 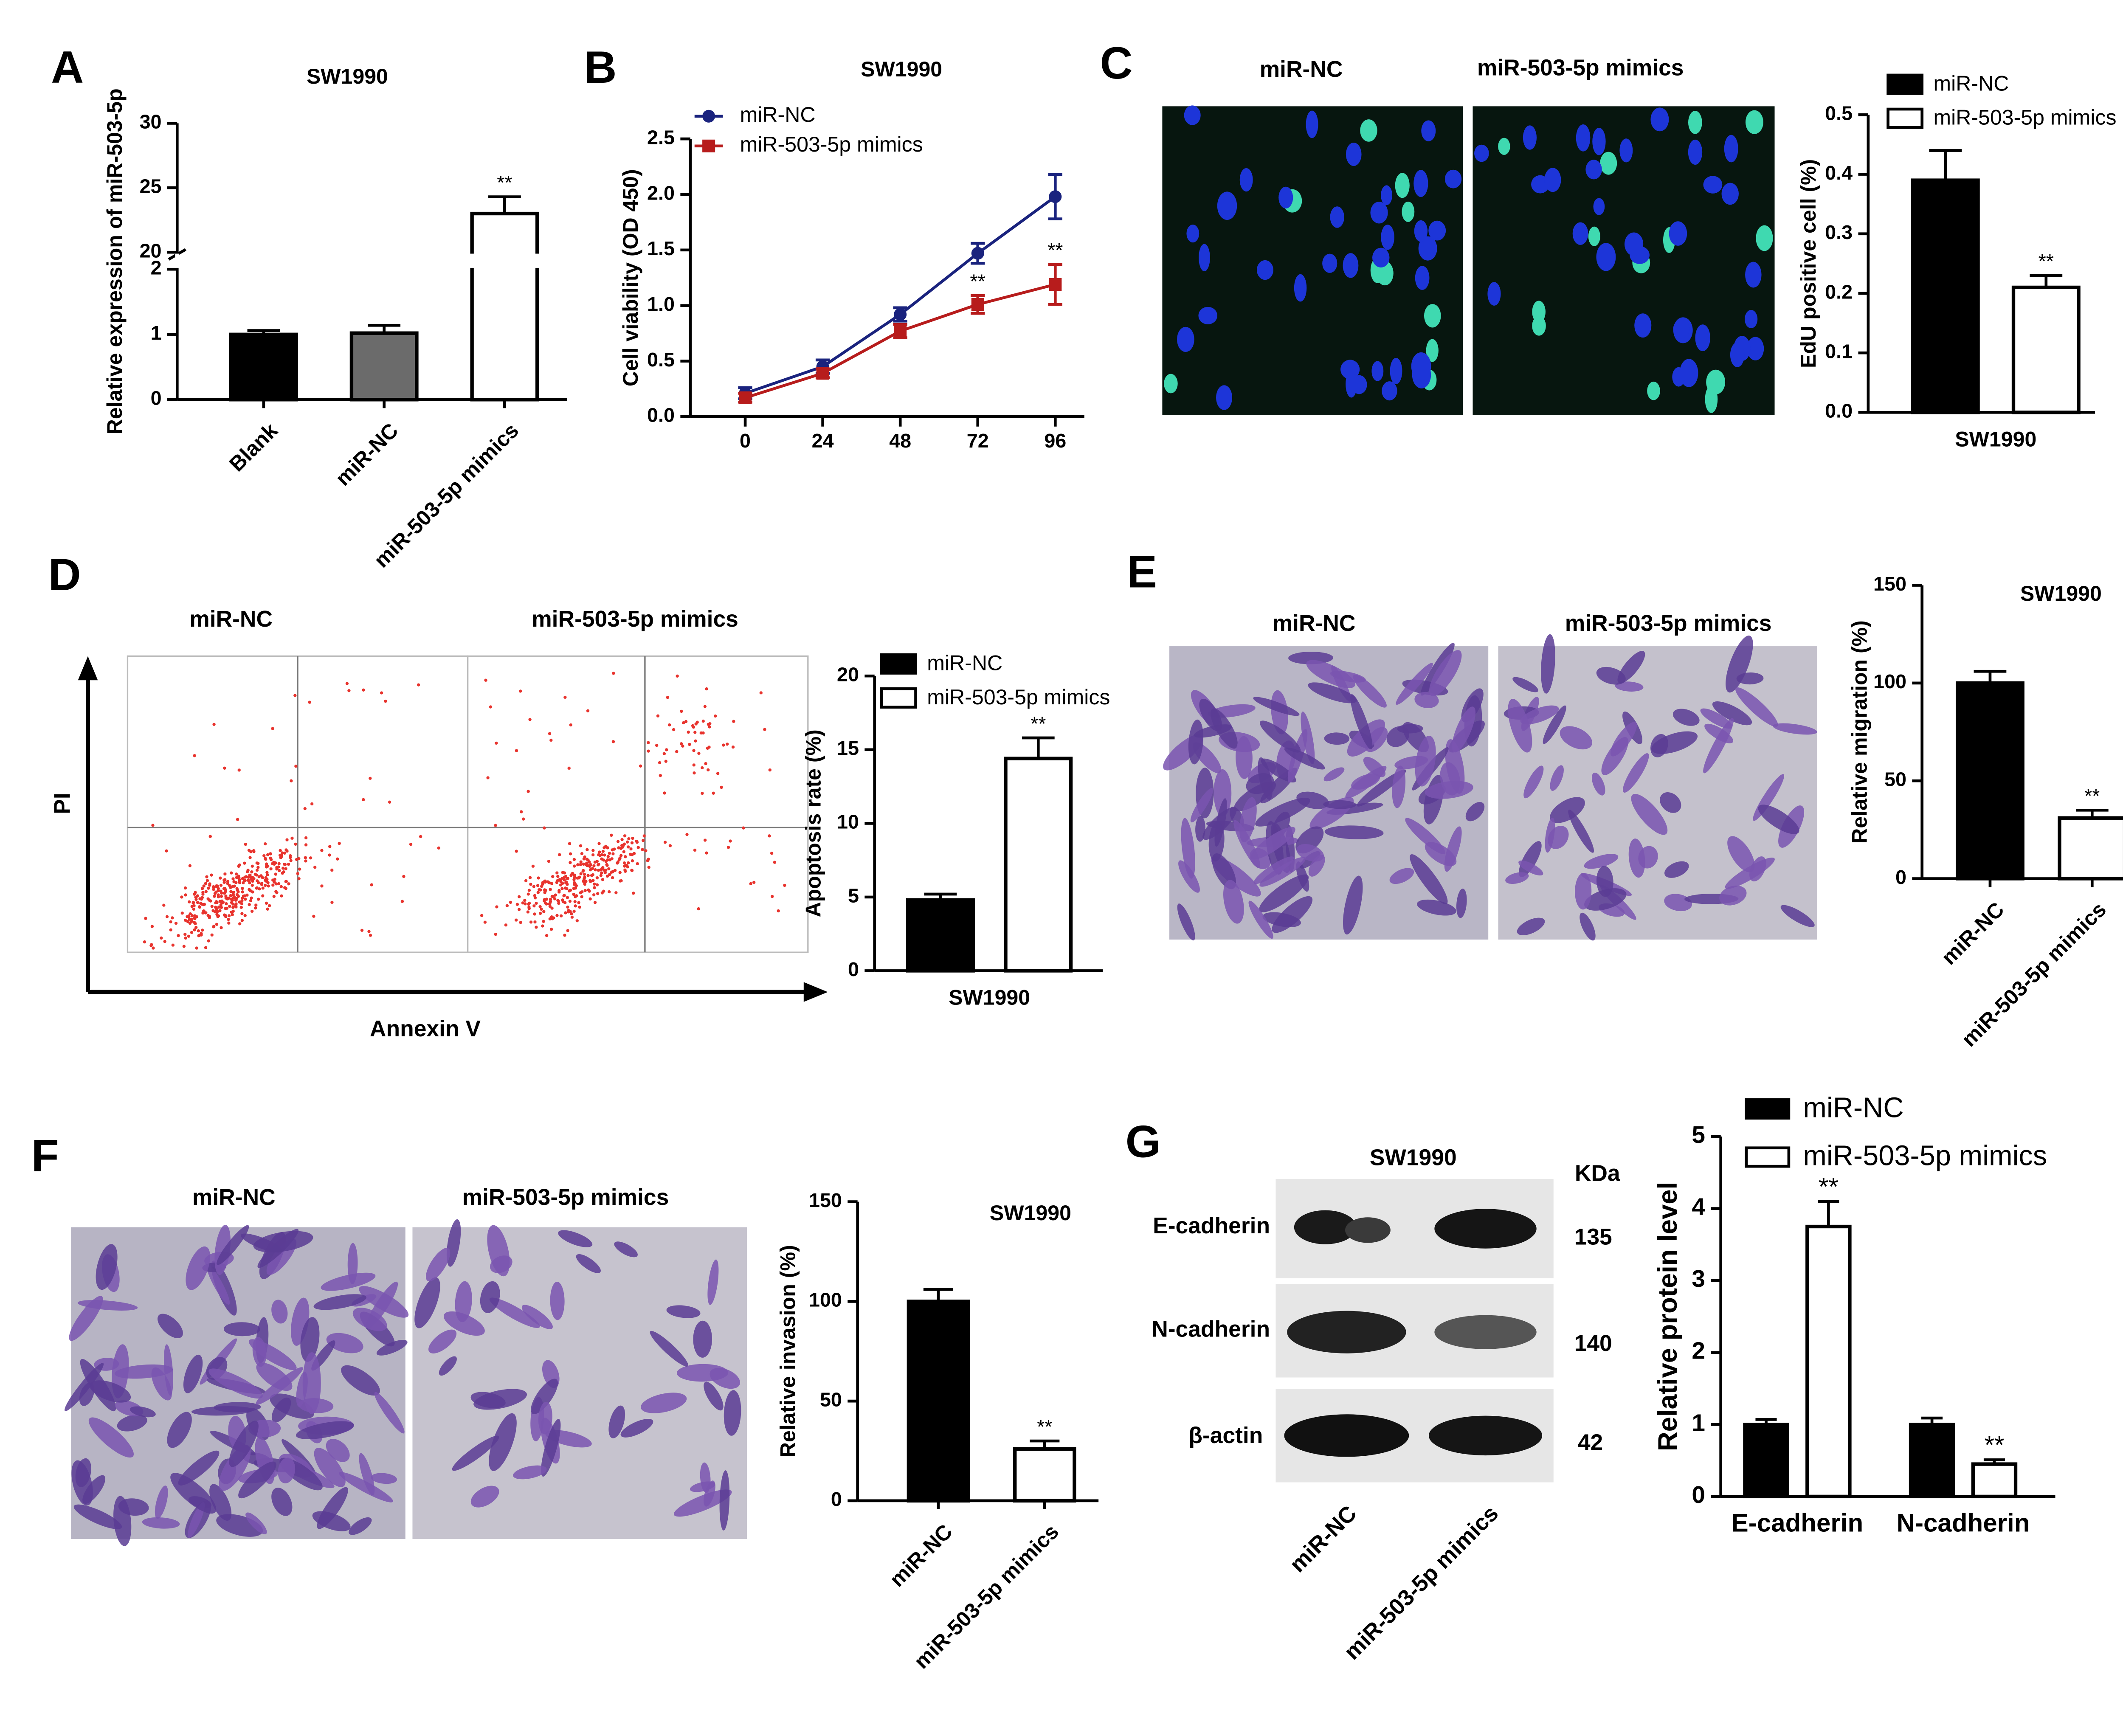 I want to click on marker, so click(x=977, y=254).